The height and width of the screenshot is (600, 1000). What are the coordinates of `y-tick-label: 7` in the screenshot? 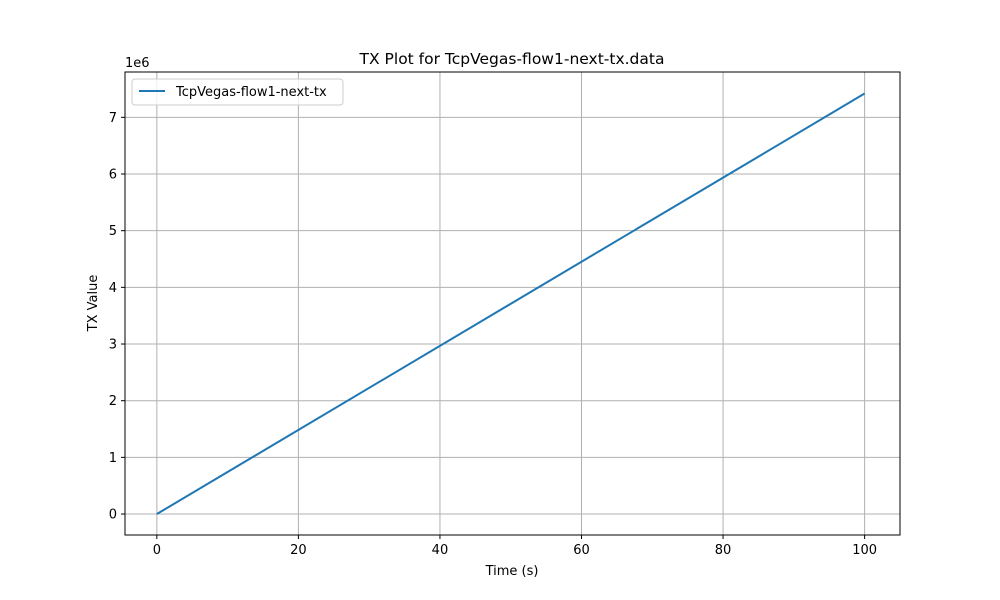 It's located at (113, 118).